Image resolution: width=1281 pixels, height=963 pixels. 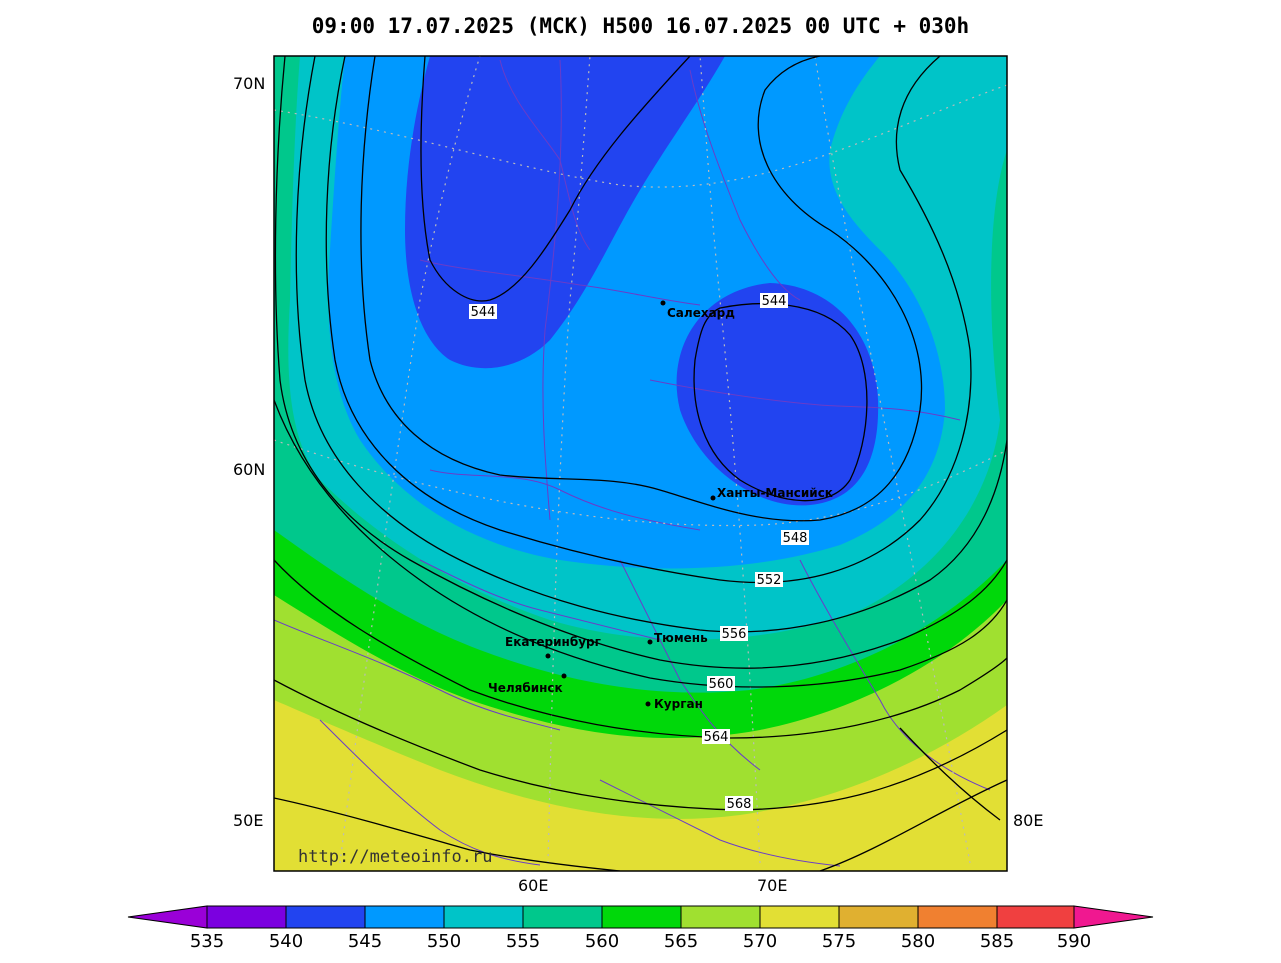 What do you see at coordinates (525, 688) in the screenshot?
I see `city-label: Челябинск` at bounding box center [525, 688].